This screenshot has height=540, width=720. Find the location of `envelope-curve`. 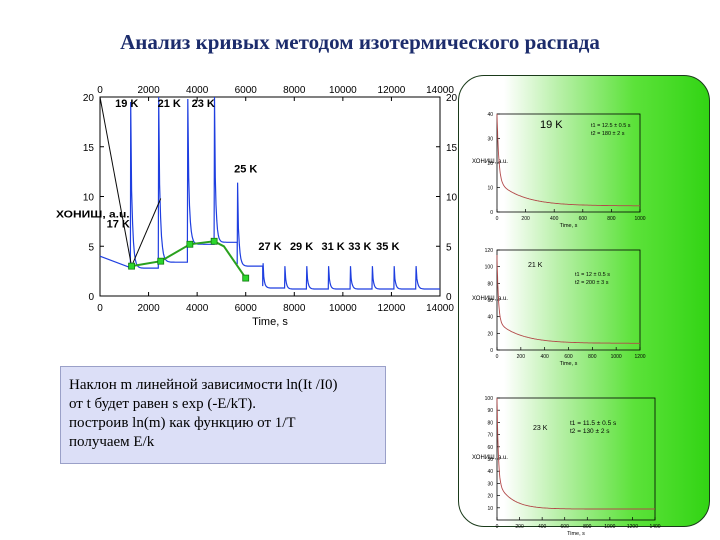

envelope-curve is located at coordinates (189, 259).